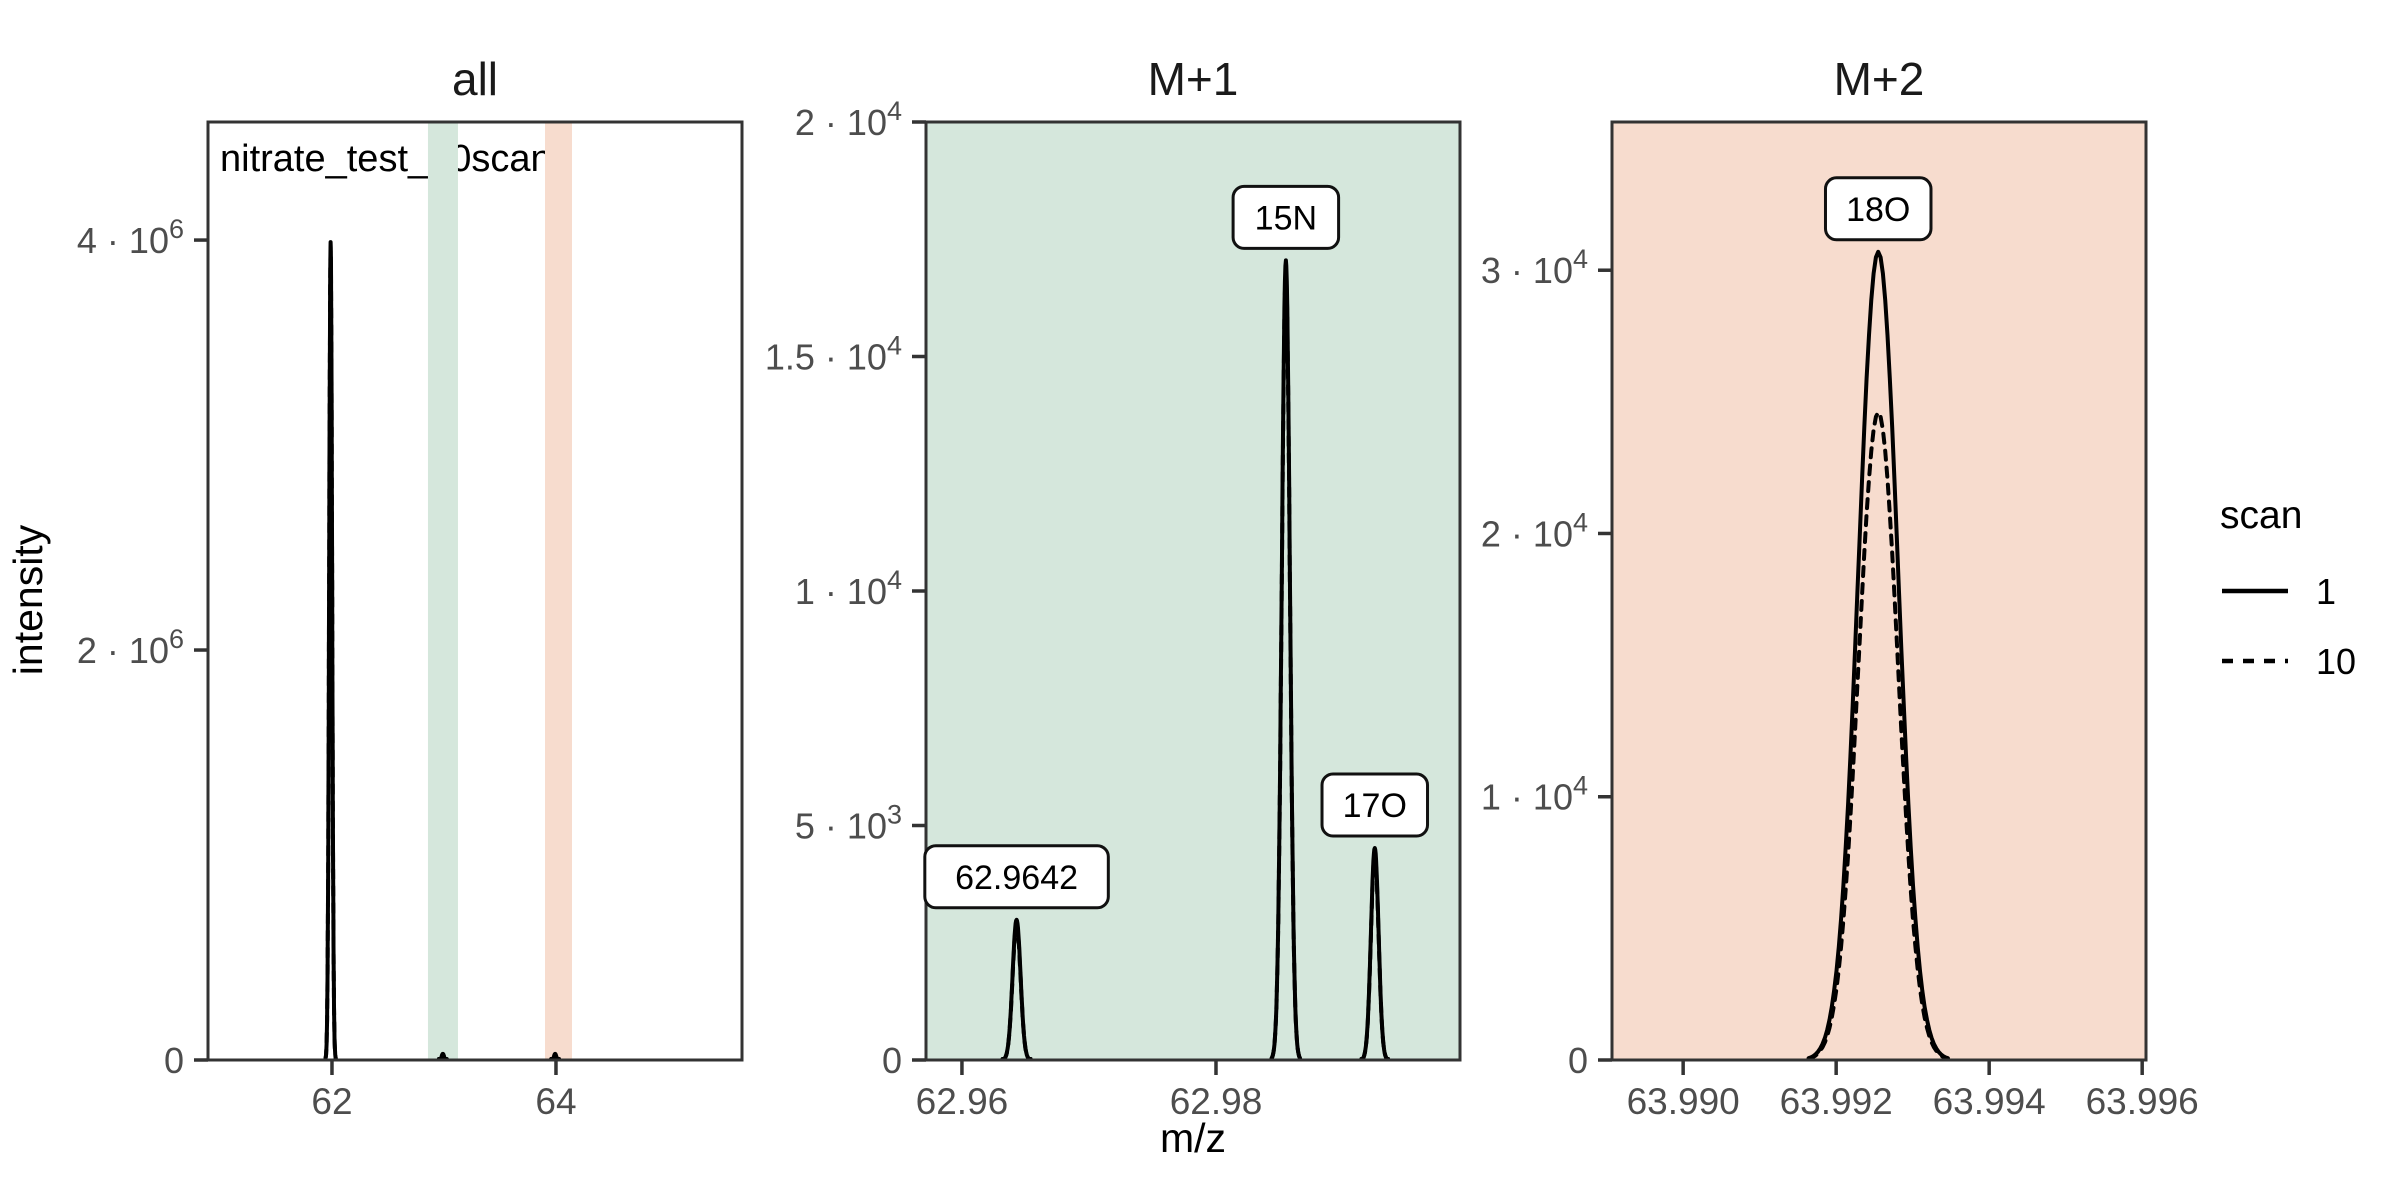 Image resolution: width=2400 pixels, height=1200 pixels. Describe the element at coordinates (555, 1101) in the screenshot. I see `x-axis-tick-label: 64` at that location.